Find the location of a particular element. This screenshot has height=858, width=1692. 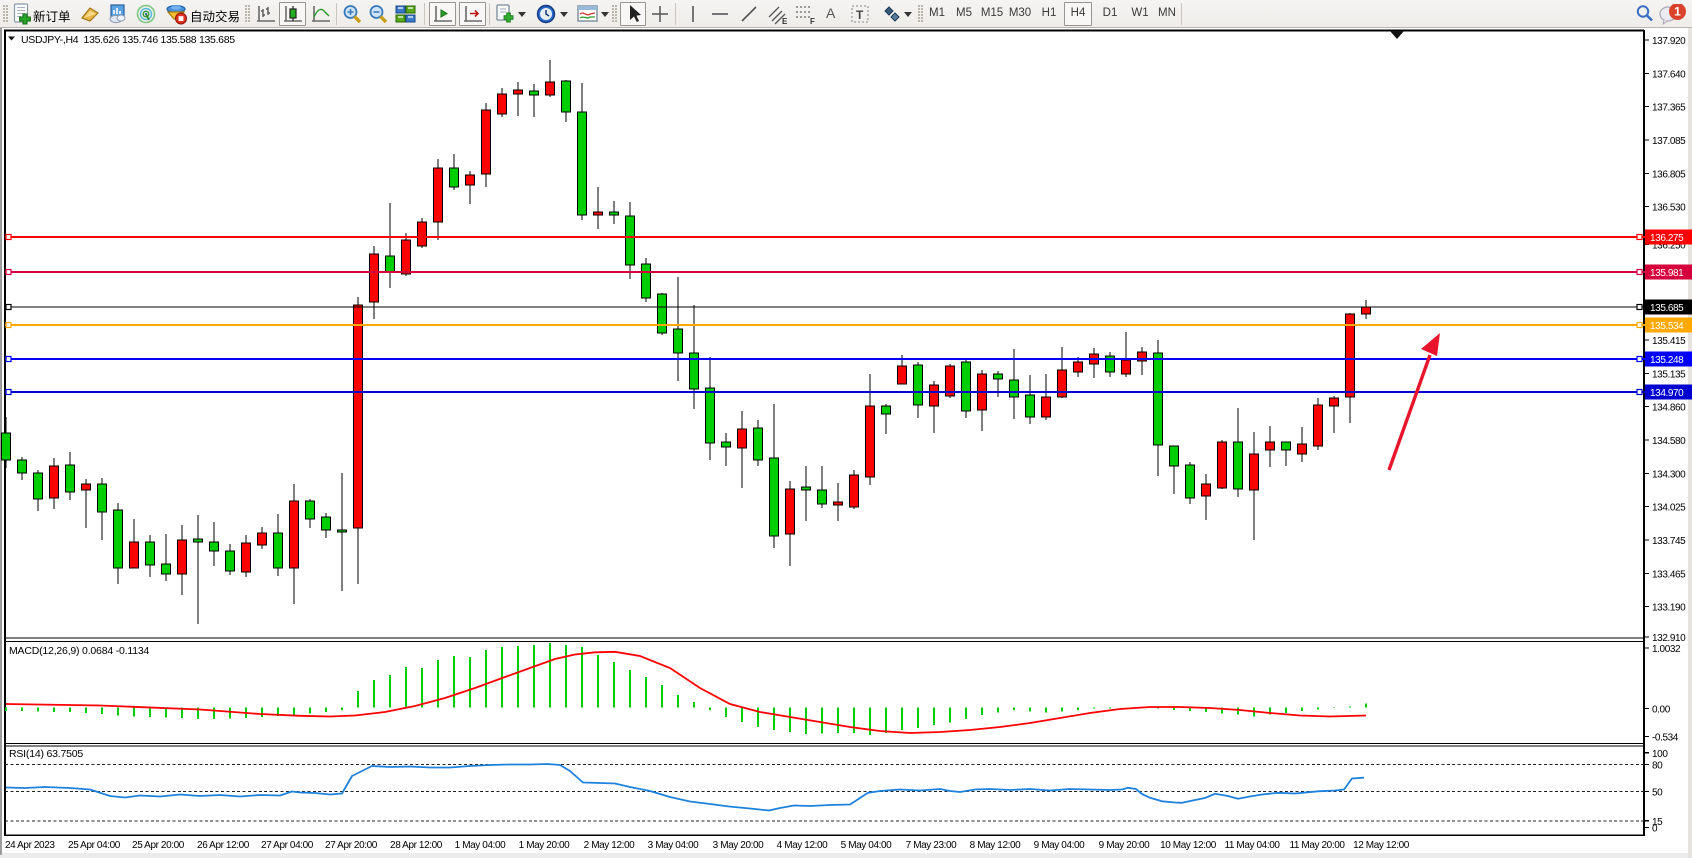

svg-text: 135.248 is located at coordinates (1667, 360).